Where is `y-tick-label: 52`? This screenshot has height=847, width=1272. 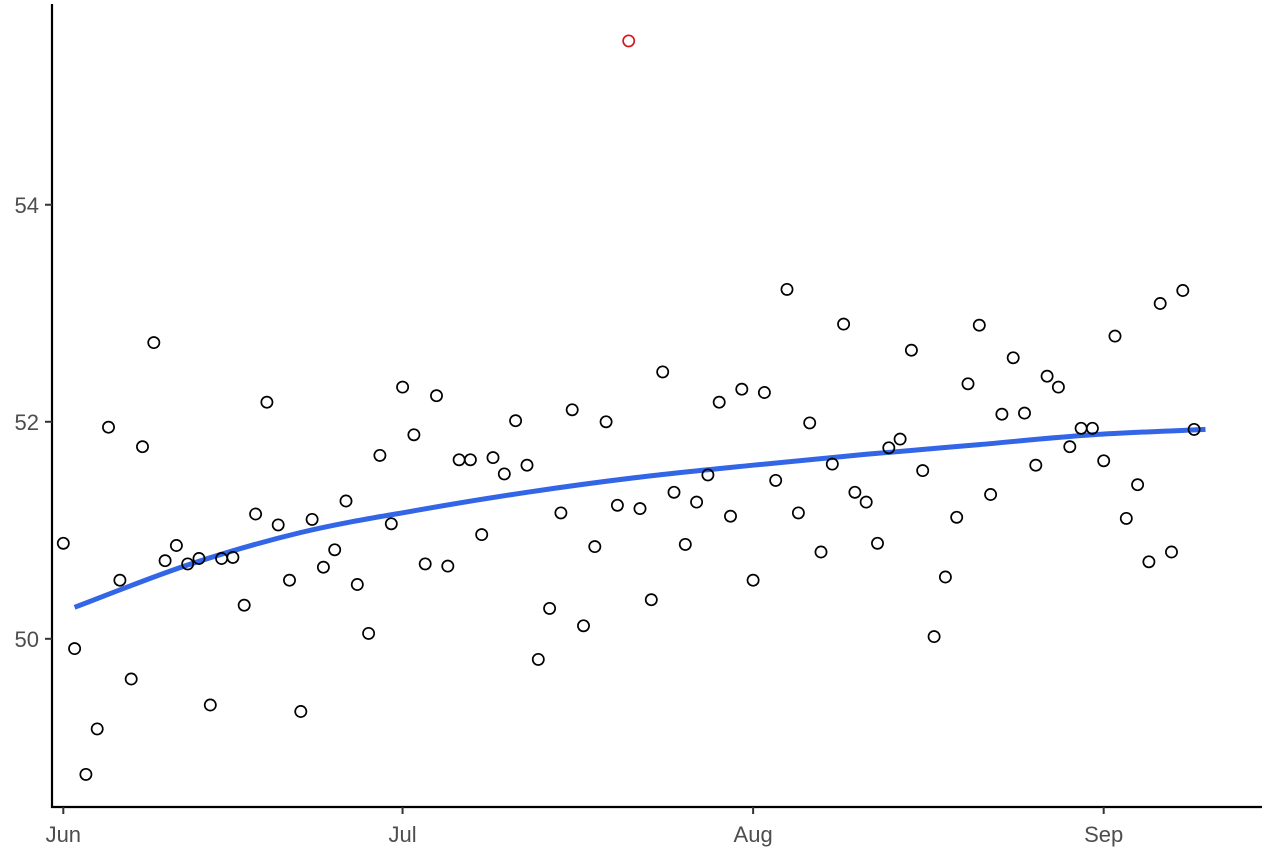 y-tick-label: 52 is located at coordinates (27, 422).